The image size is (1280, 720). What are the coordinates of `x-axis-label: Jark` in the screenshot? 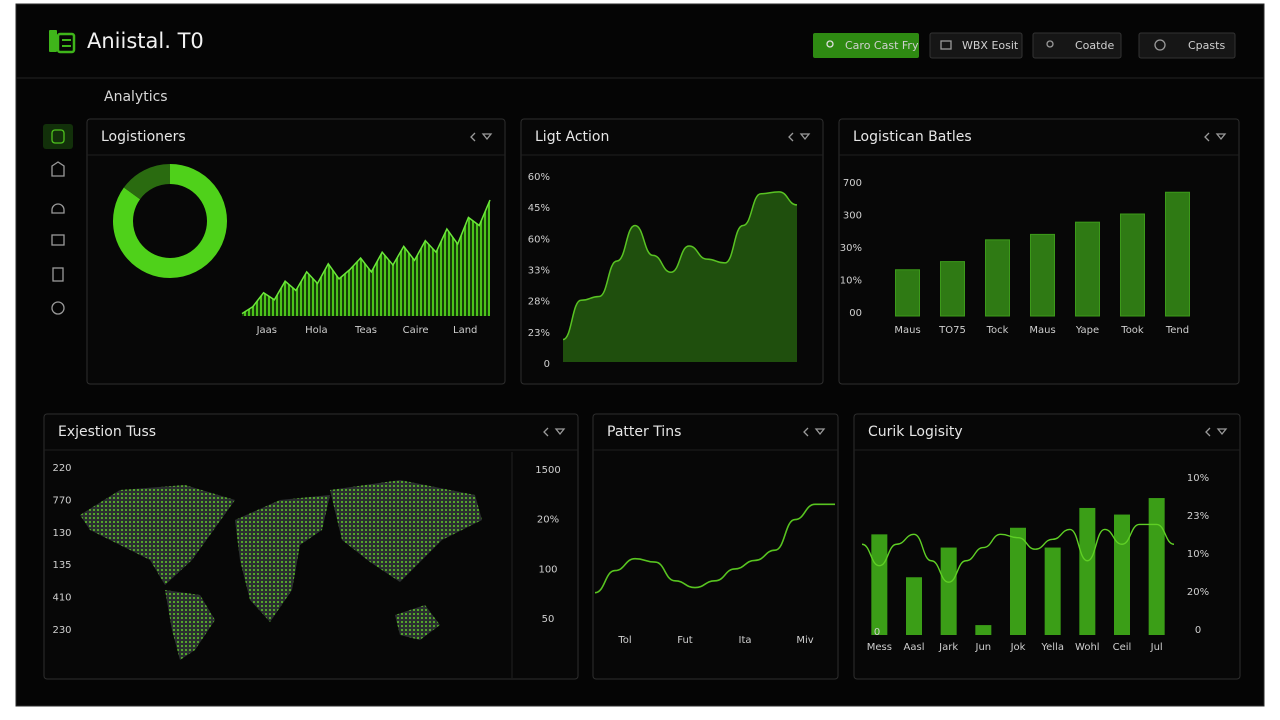 It's located at (948, 647).